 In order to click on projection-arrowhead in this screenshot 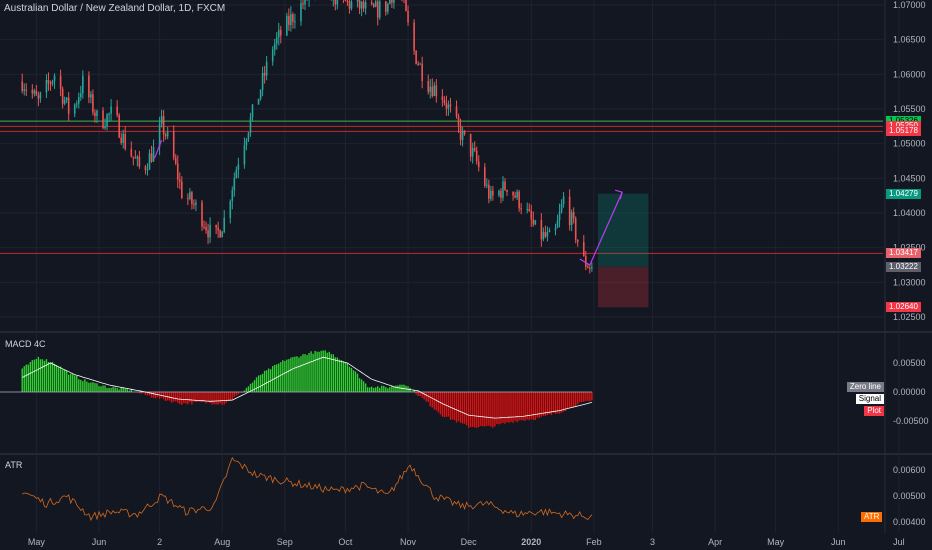, I will do `click(618, 194)`.